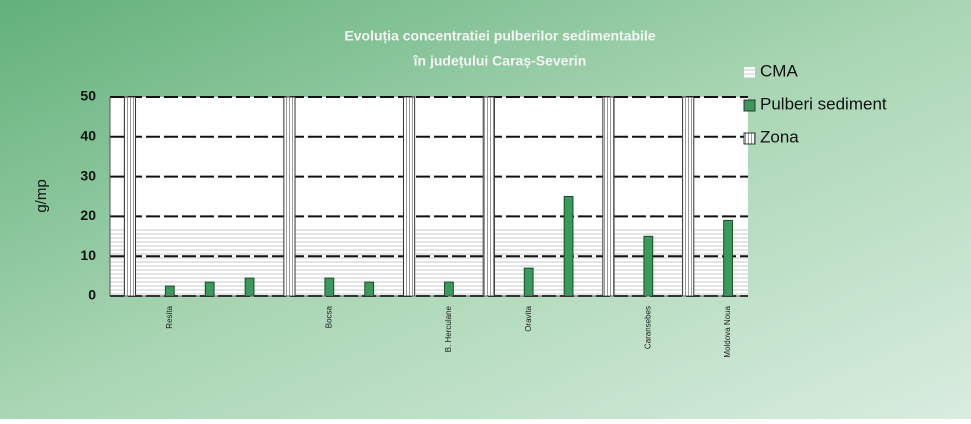 Image resolution: width=971 pixels, height=424 pixels. I want to click on x-tick-label: Caransebes, so click(647, 327).